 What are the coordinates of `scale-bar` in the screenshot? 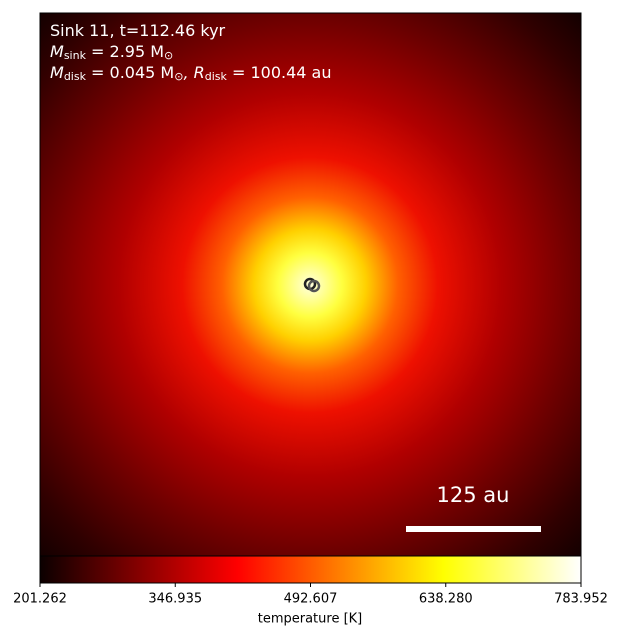 It's located at (473, 529).